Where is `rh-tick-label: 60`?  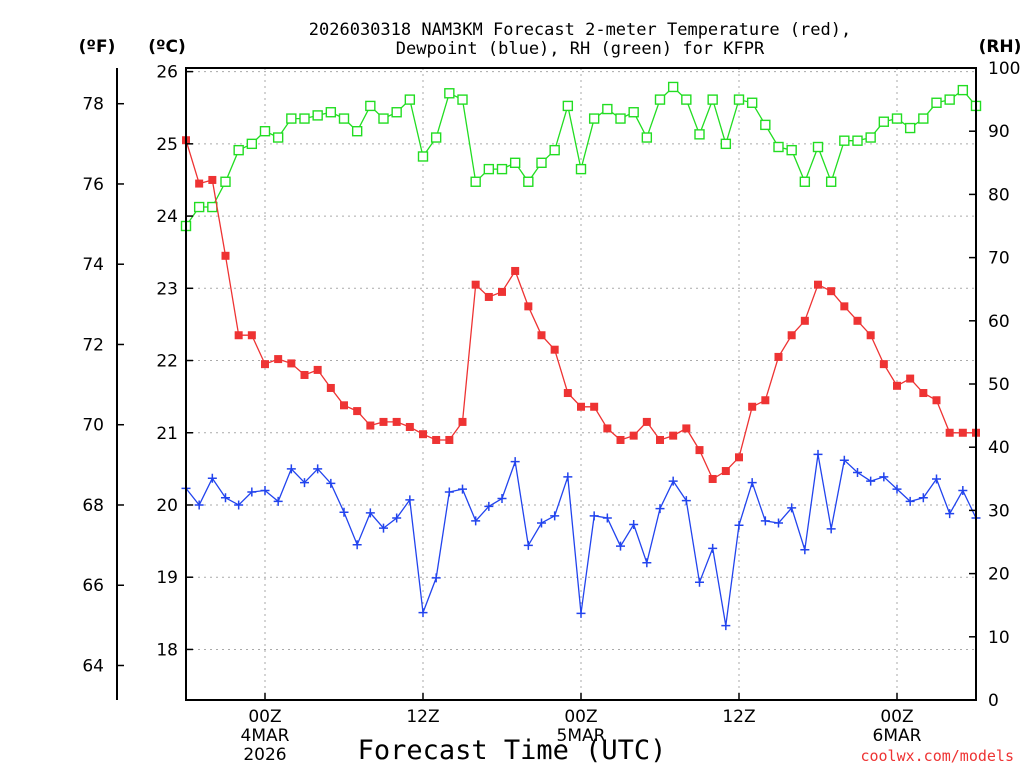
rh-tick-label: 60 is located at coordinates (999, 322).